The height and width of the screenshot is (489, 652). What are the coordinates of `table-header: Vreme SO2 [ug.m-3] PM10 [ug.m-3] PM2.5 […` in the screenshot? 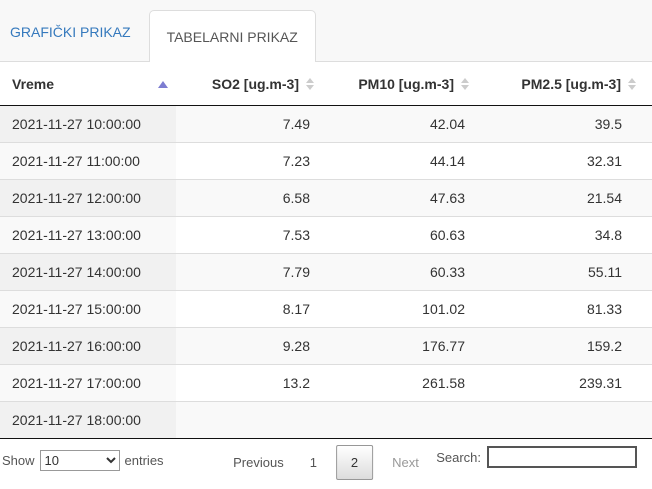 It's located at (326, 84).